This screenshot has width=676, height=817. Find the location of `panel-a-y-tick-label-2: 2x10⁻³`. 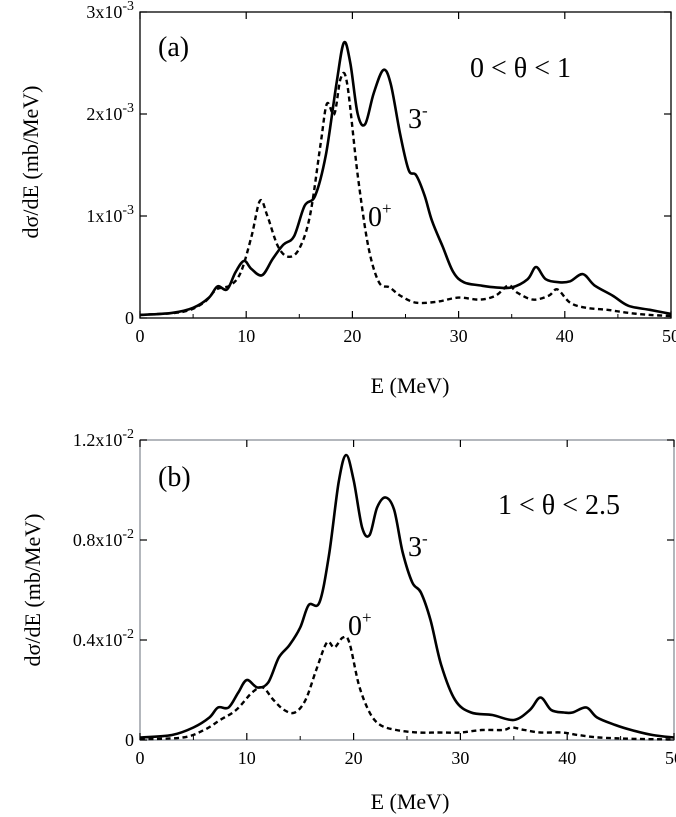

panel-a-y-tick-label-2: 2x10⁻³ is located at coordinates (110, 112).